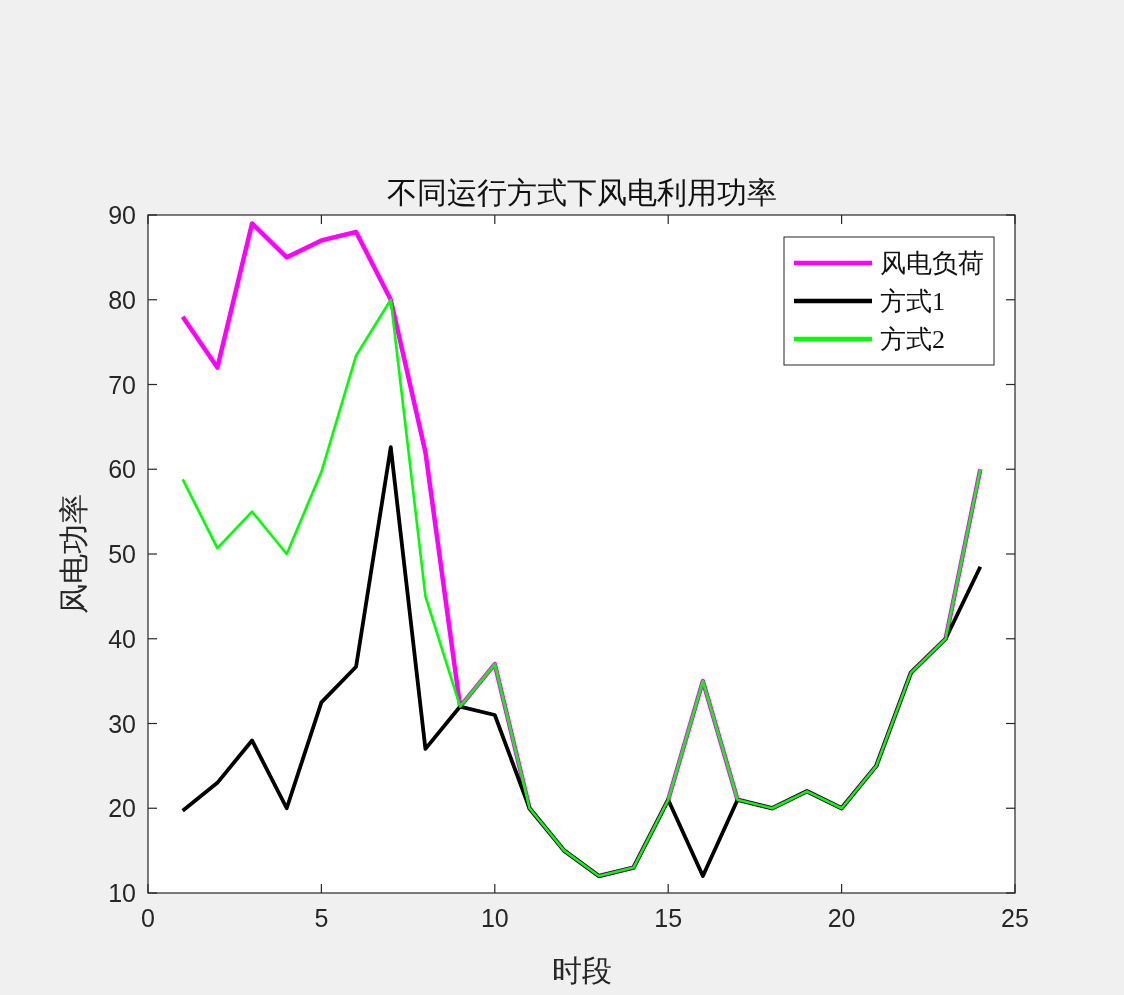  Describe the element at coordinates (912, 301) in the screenshot. I see `legend-label: 方式1` at that location.